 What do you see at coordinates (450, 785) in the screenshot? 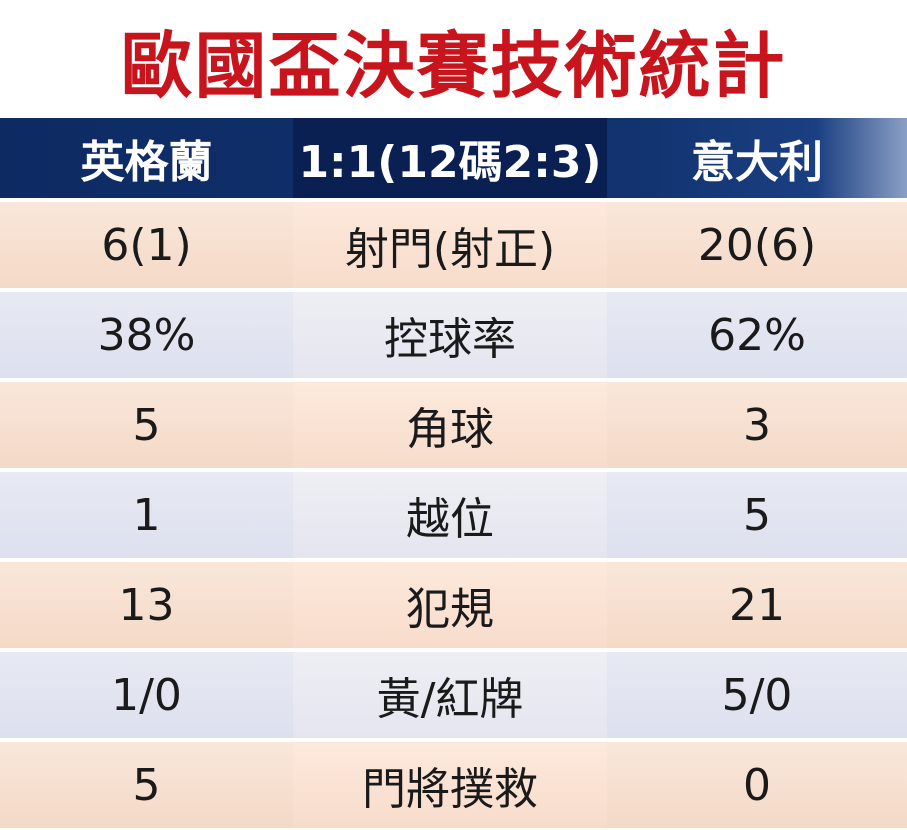
I see `stat-label: 門將撲救` at bounding box center [450, 785].